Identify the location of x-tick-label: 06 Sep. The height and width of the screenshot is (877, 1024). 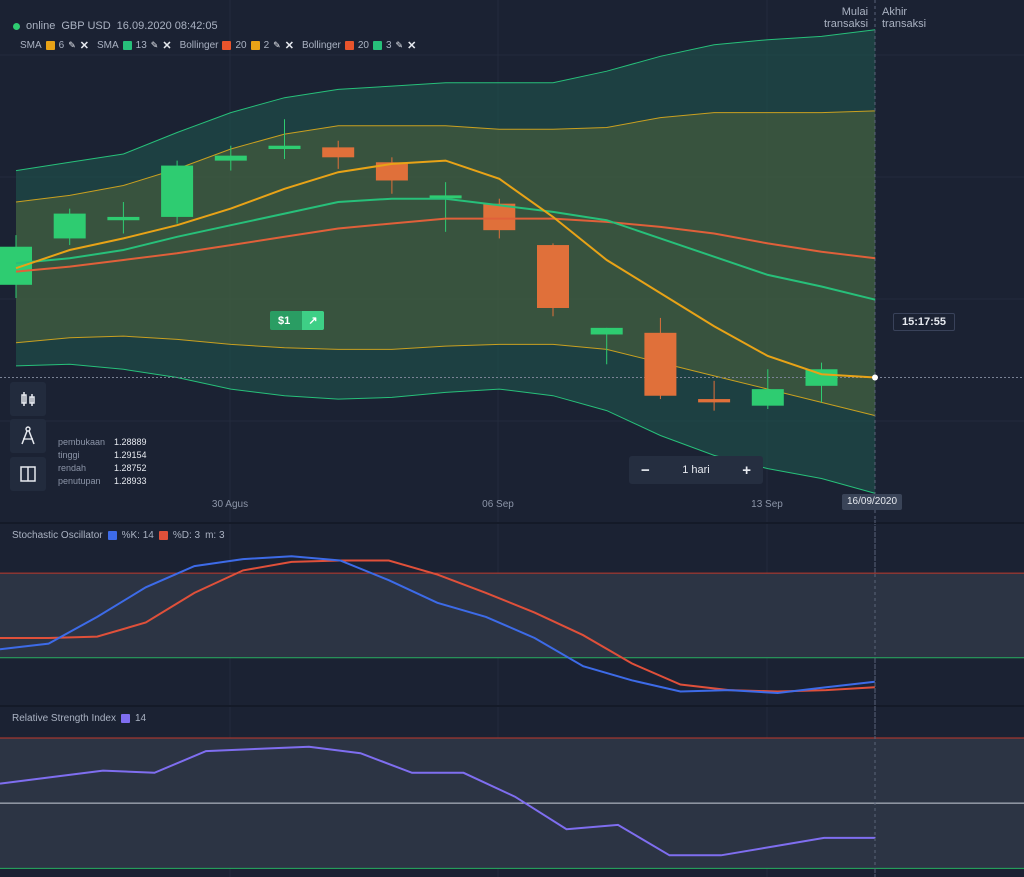
(498, 504).